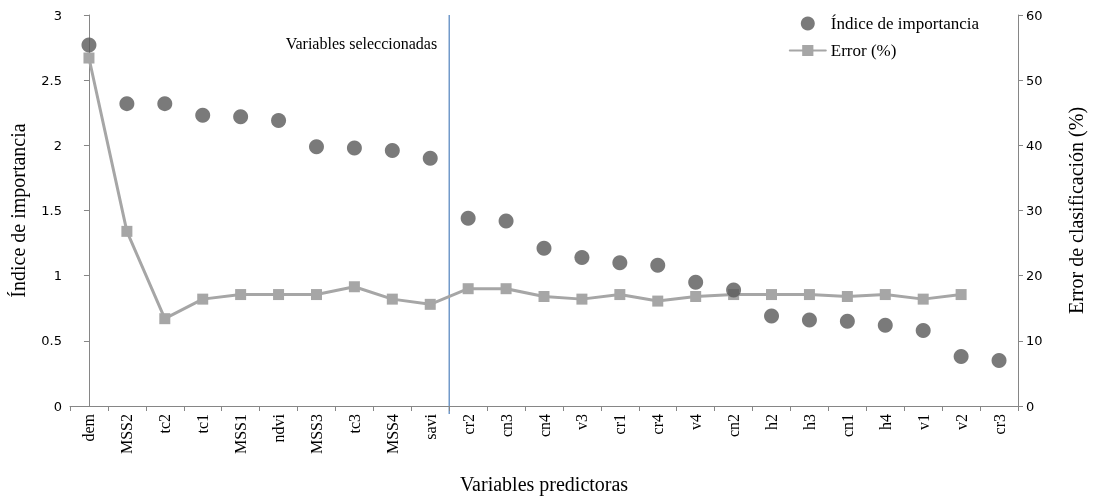 The image size is (1094, 499). Describe the element at coordinates (1076, 210) in the screenshot. I see `y2-axis-title: Error de clasificación (%)` at that location.